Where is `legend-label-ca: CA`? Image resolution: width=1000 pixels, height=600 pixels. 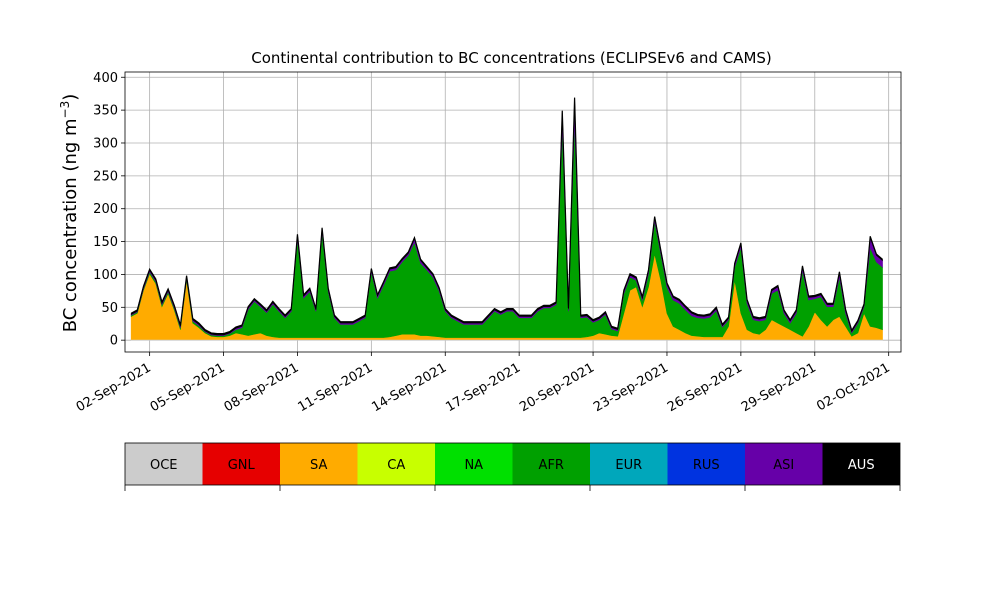
legend-label-ca: CA is located at coordinates (396, 465).